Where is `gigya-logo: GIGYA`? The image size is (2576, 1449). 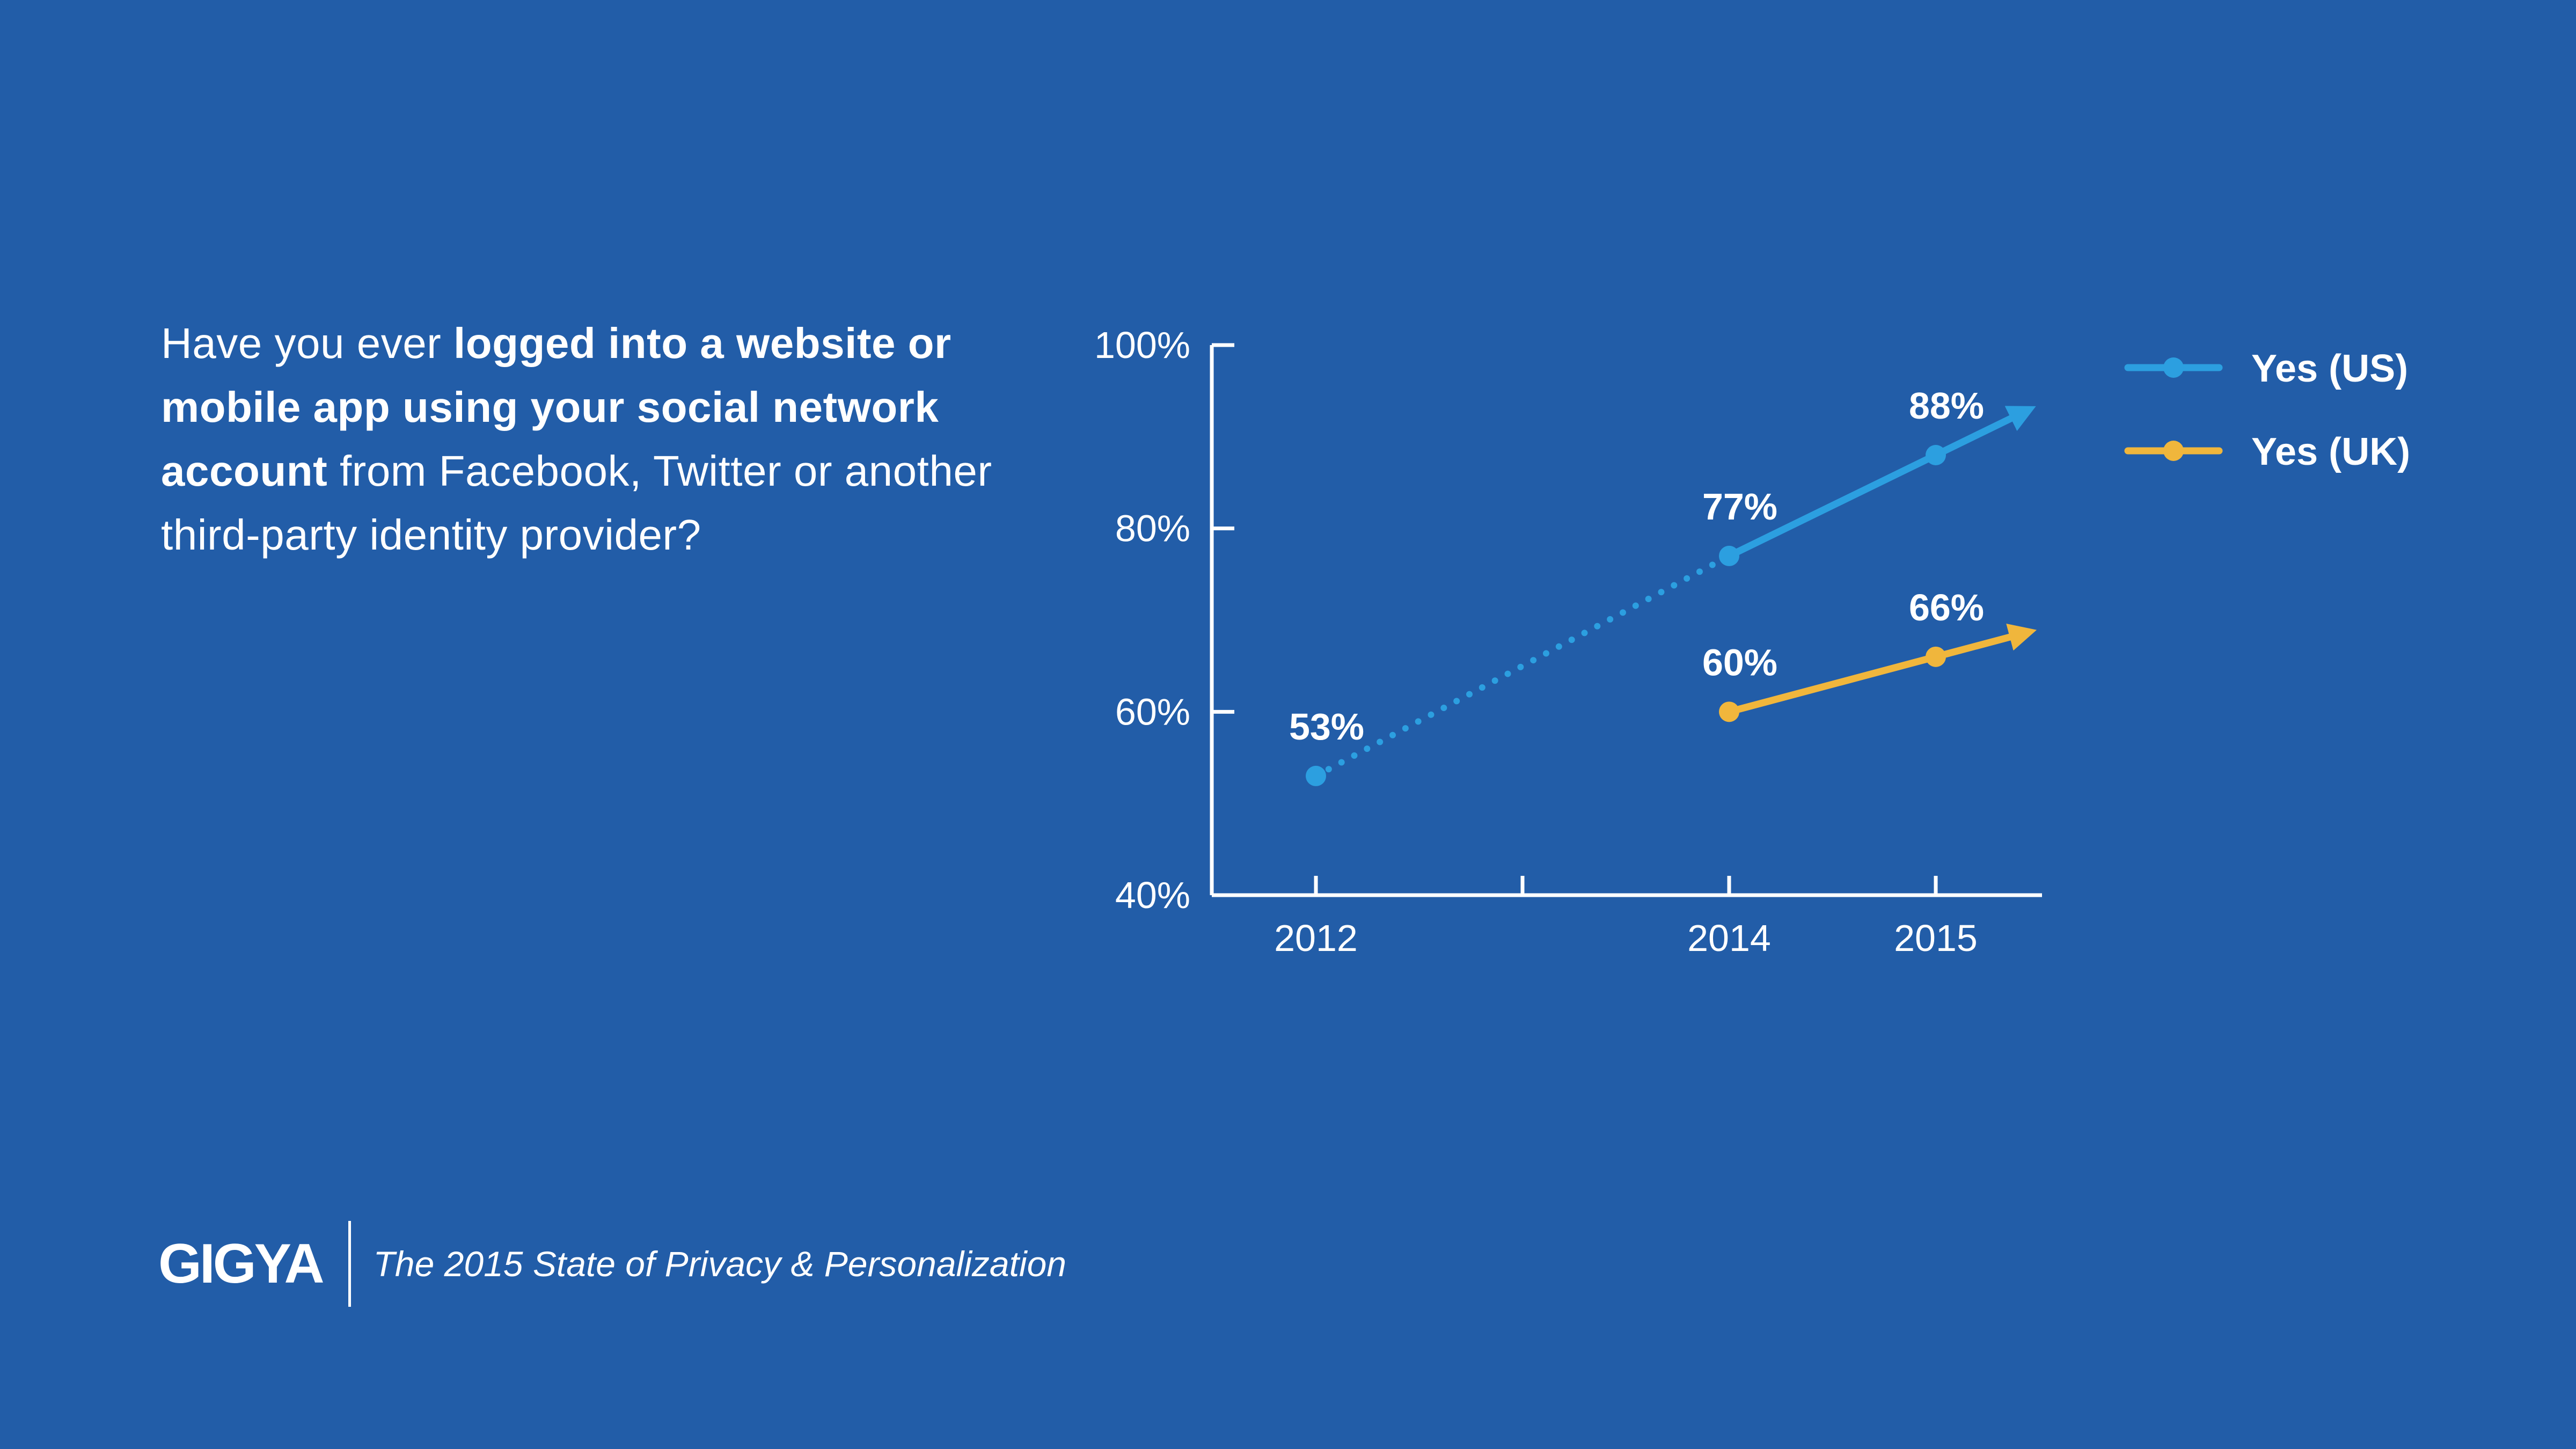 gigya-logo: GIGYA is located at coordinates (241, 1264).